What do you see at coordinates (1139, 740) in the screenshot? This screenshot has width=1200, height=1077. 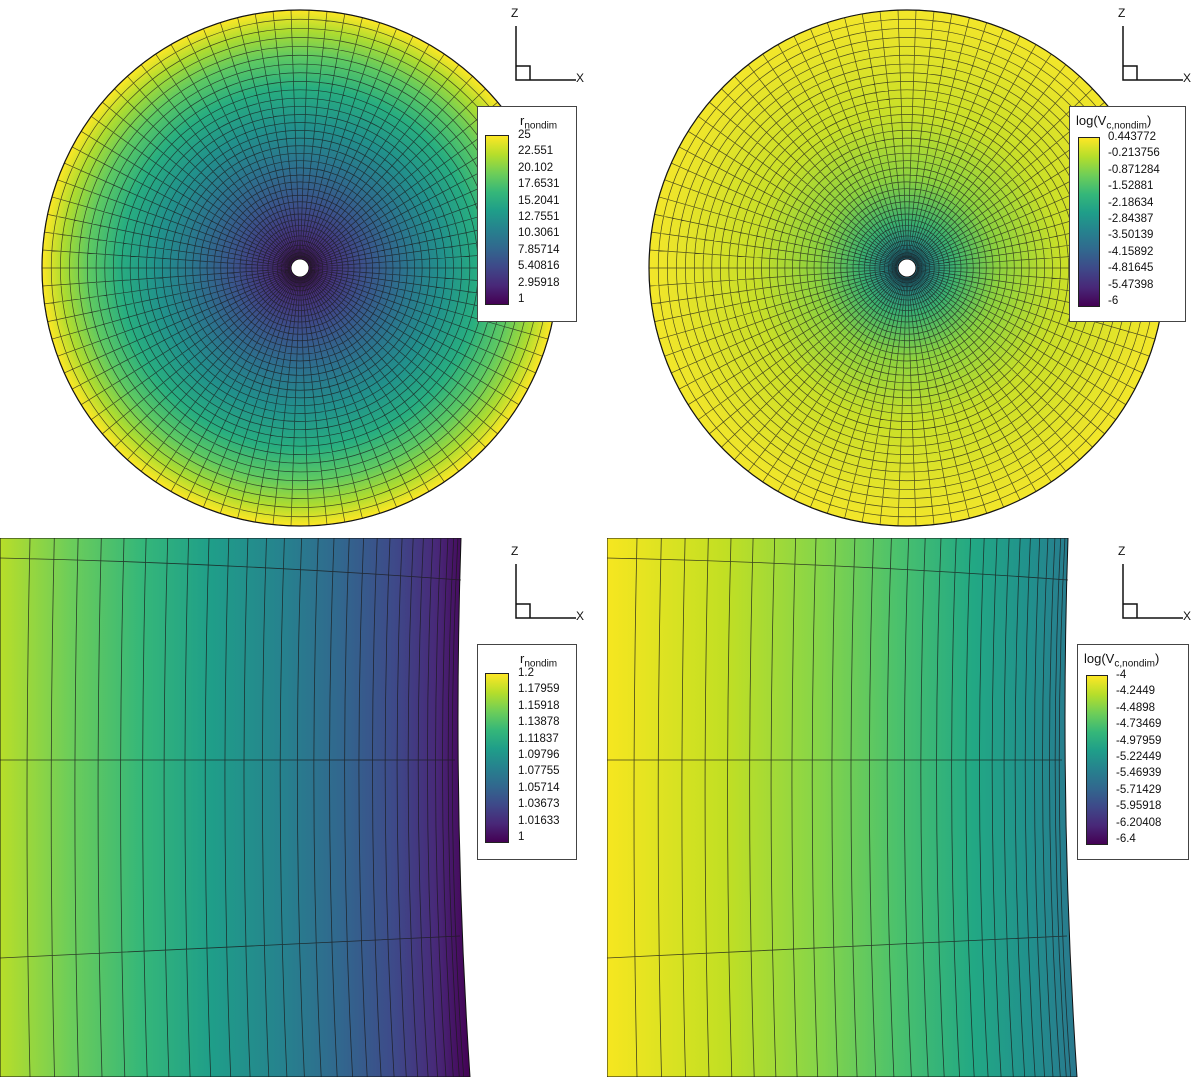 I see `legend-label: -4.97959` at bounding box center [1139, 740].